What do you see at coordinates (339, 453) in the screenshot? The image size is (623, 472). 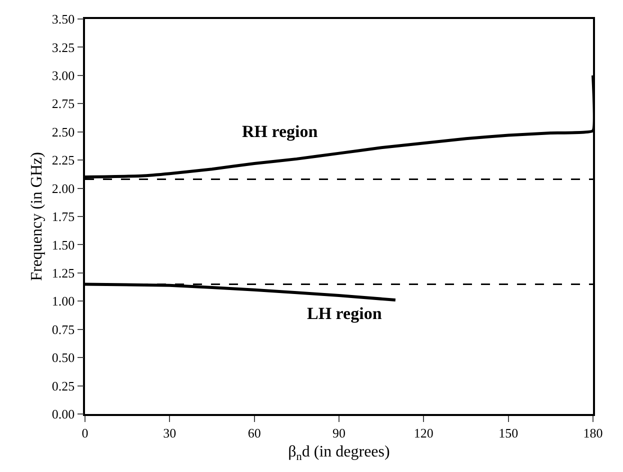 I see `x-axis-title: β$_{n}$d (in degrees)` at bounding box center [339, 453].